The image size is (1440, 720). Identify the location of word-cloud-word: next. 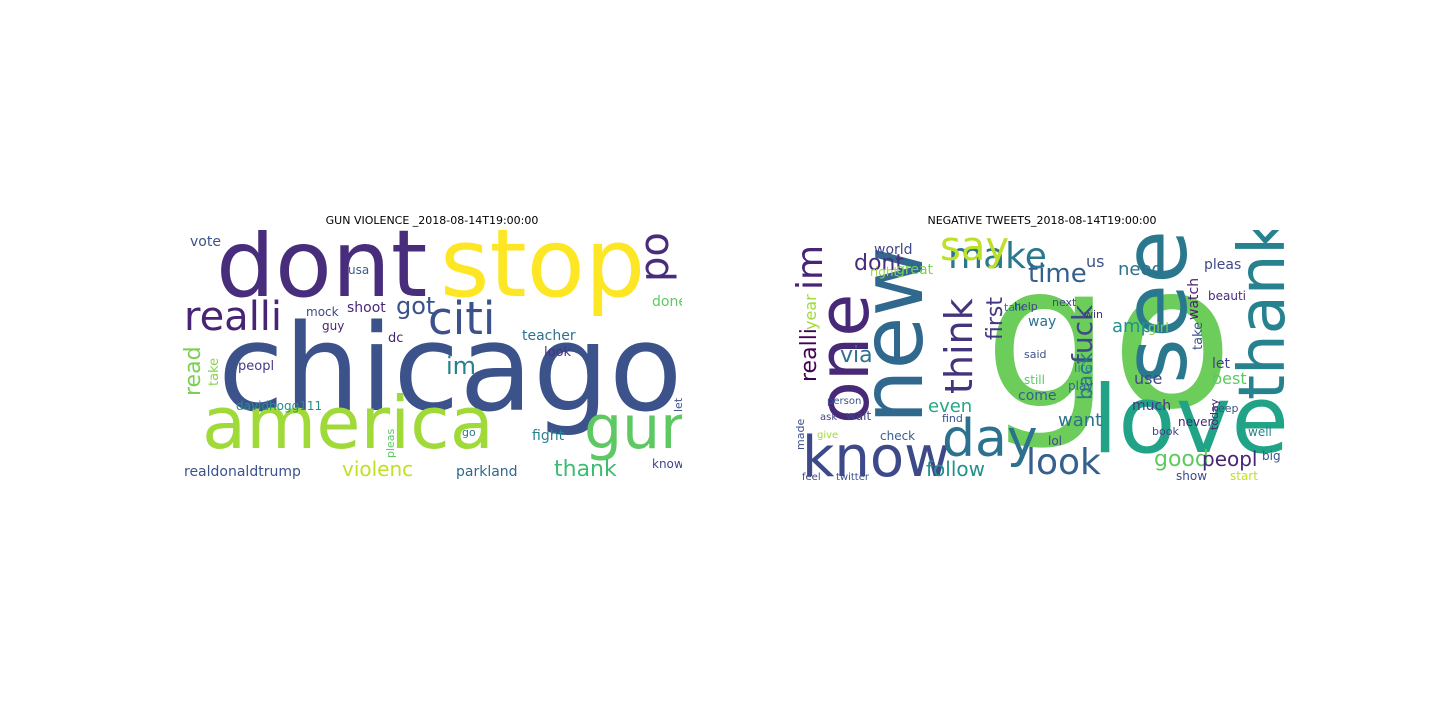
(1064, 302).